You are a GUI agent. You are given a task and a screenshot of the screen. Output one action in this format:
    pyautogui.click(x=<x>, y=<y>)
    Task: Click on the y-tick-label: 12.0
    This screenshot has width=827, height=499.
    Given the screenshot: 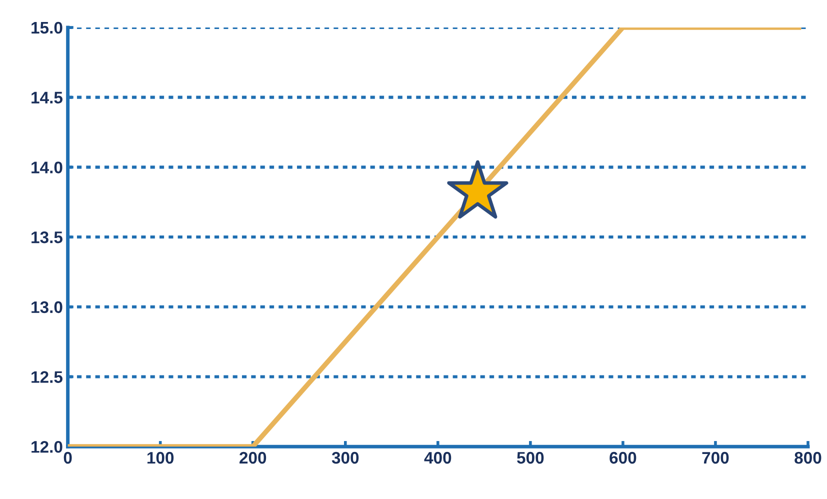 What is the action you would take?
    pyautogui.click(x=47, y=447)
    